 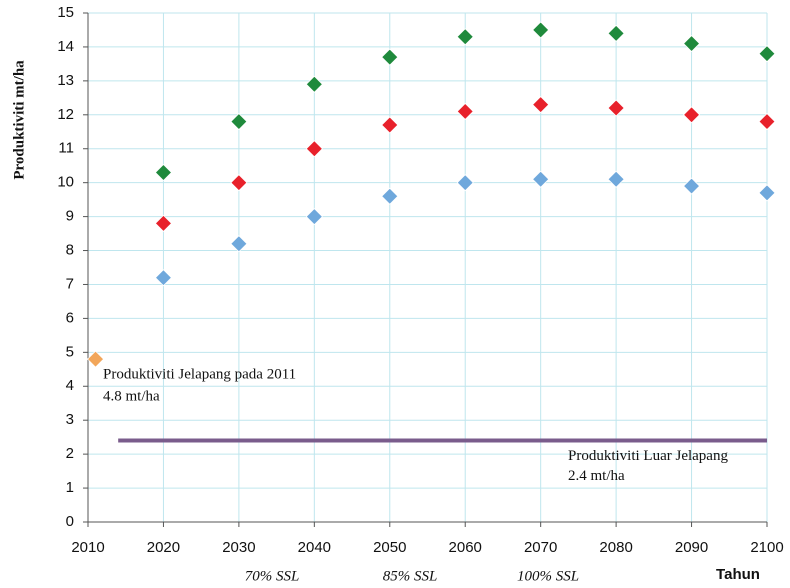 I want to click on y-tick-label: 14, so click(x=65, y=46).